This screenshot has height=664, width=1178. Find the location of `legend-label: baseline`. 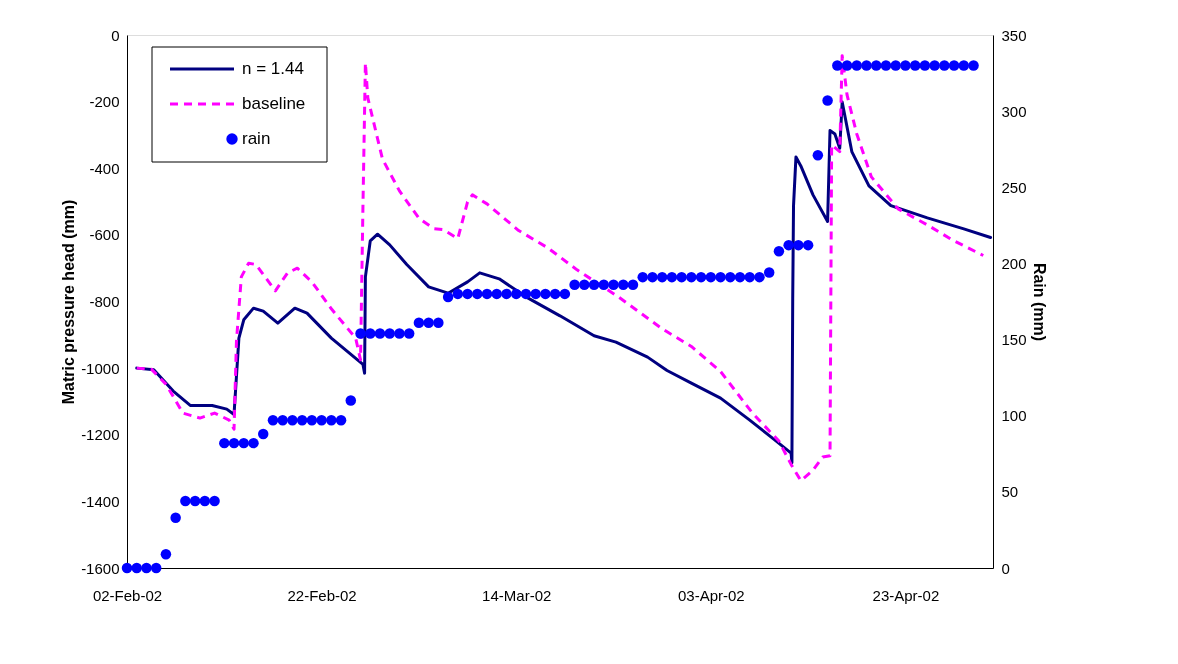

legend-label: baseline is located at coordinates (274, 103).